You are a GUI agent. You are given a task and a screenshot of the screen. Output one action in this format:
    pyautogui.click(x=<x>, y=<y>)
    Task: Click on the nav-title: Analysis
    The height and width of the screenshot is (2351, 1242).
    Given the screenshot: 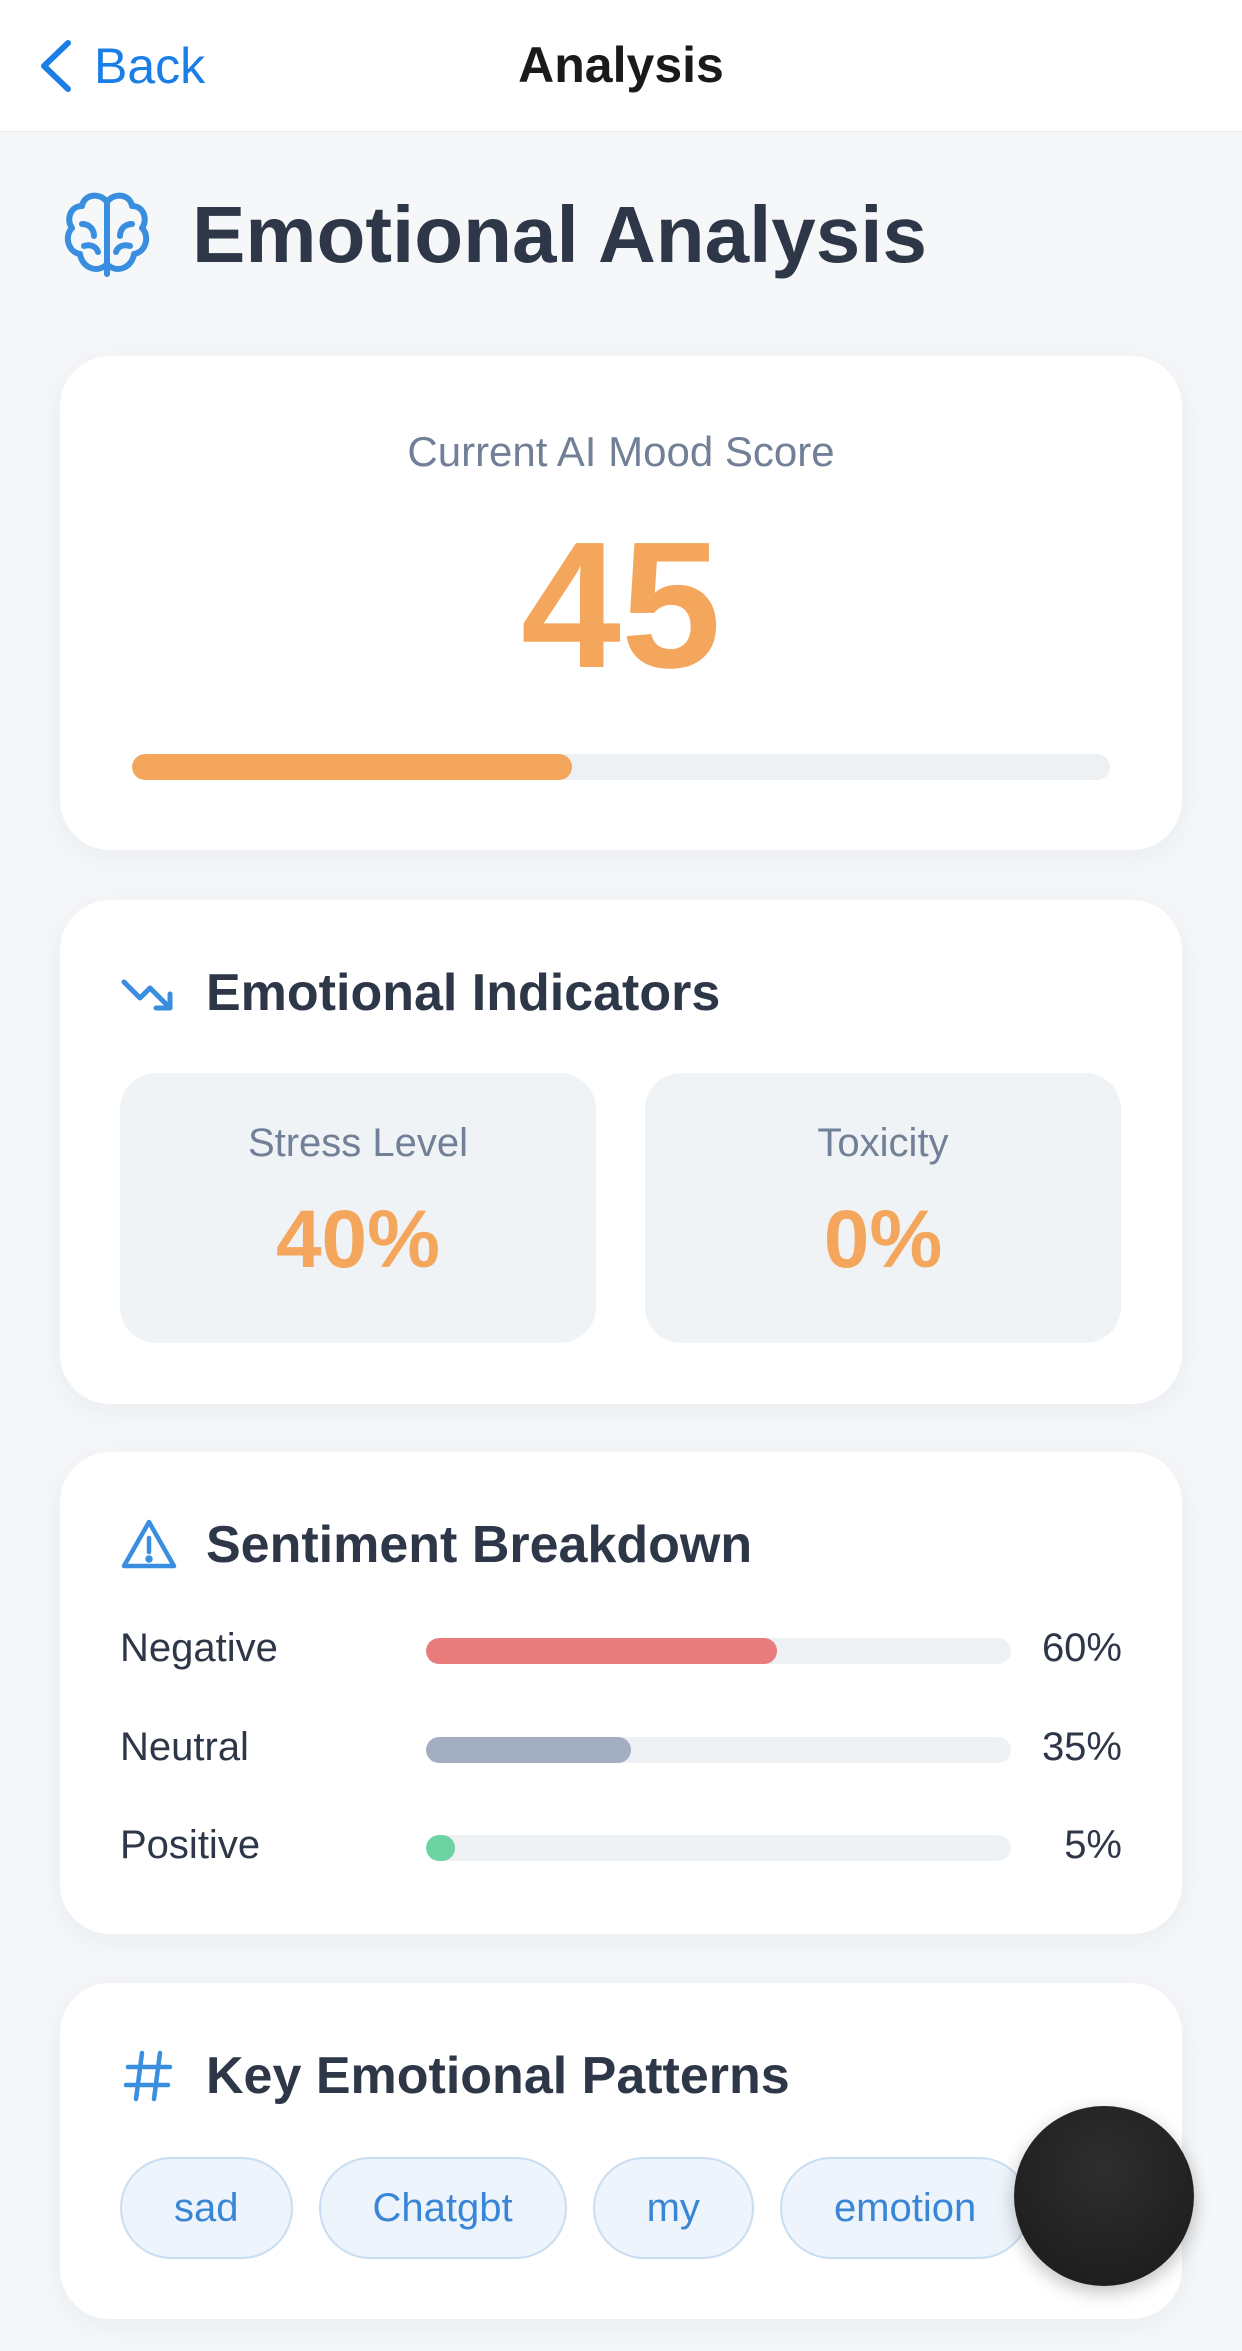 What is the action you would take?
    pyautogui.click(x=621, y=65)
    